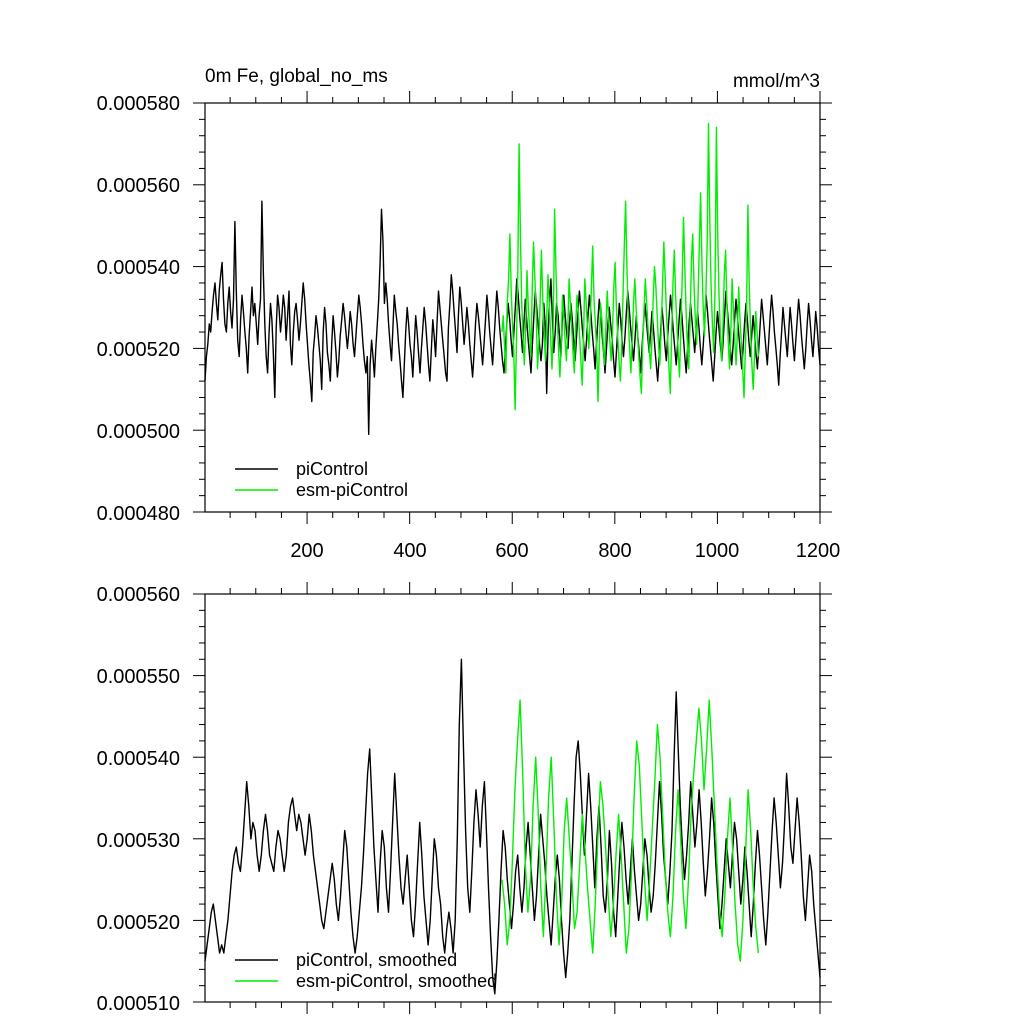 This screenshot has height=1024, width=1024. Describe the element at coordinates (776, 81) in the screenshot. I see `units-label: mmol/m^3` at that location.